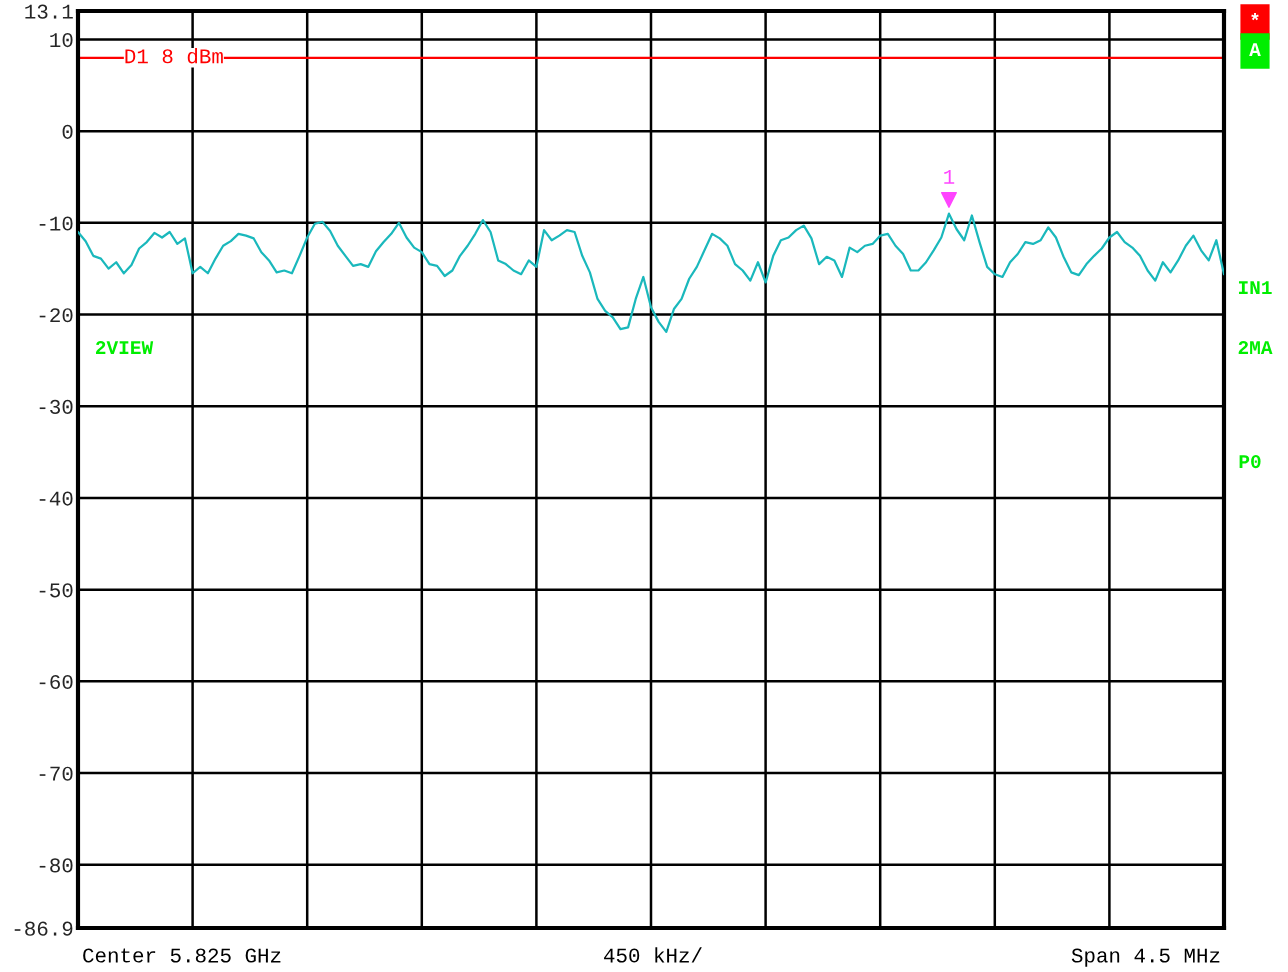 The width and height of the screenshot is (1288, 972). Describe the element at coordinates (43, 928) in the screenshot. I see `y-tick-label: -86.9` at that location.